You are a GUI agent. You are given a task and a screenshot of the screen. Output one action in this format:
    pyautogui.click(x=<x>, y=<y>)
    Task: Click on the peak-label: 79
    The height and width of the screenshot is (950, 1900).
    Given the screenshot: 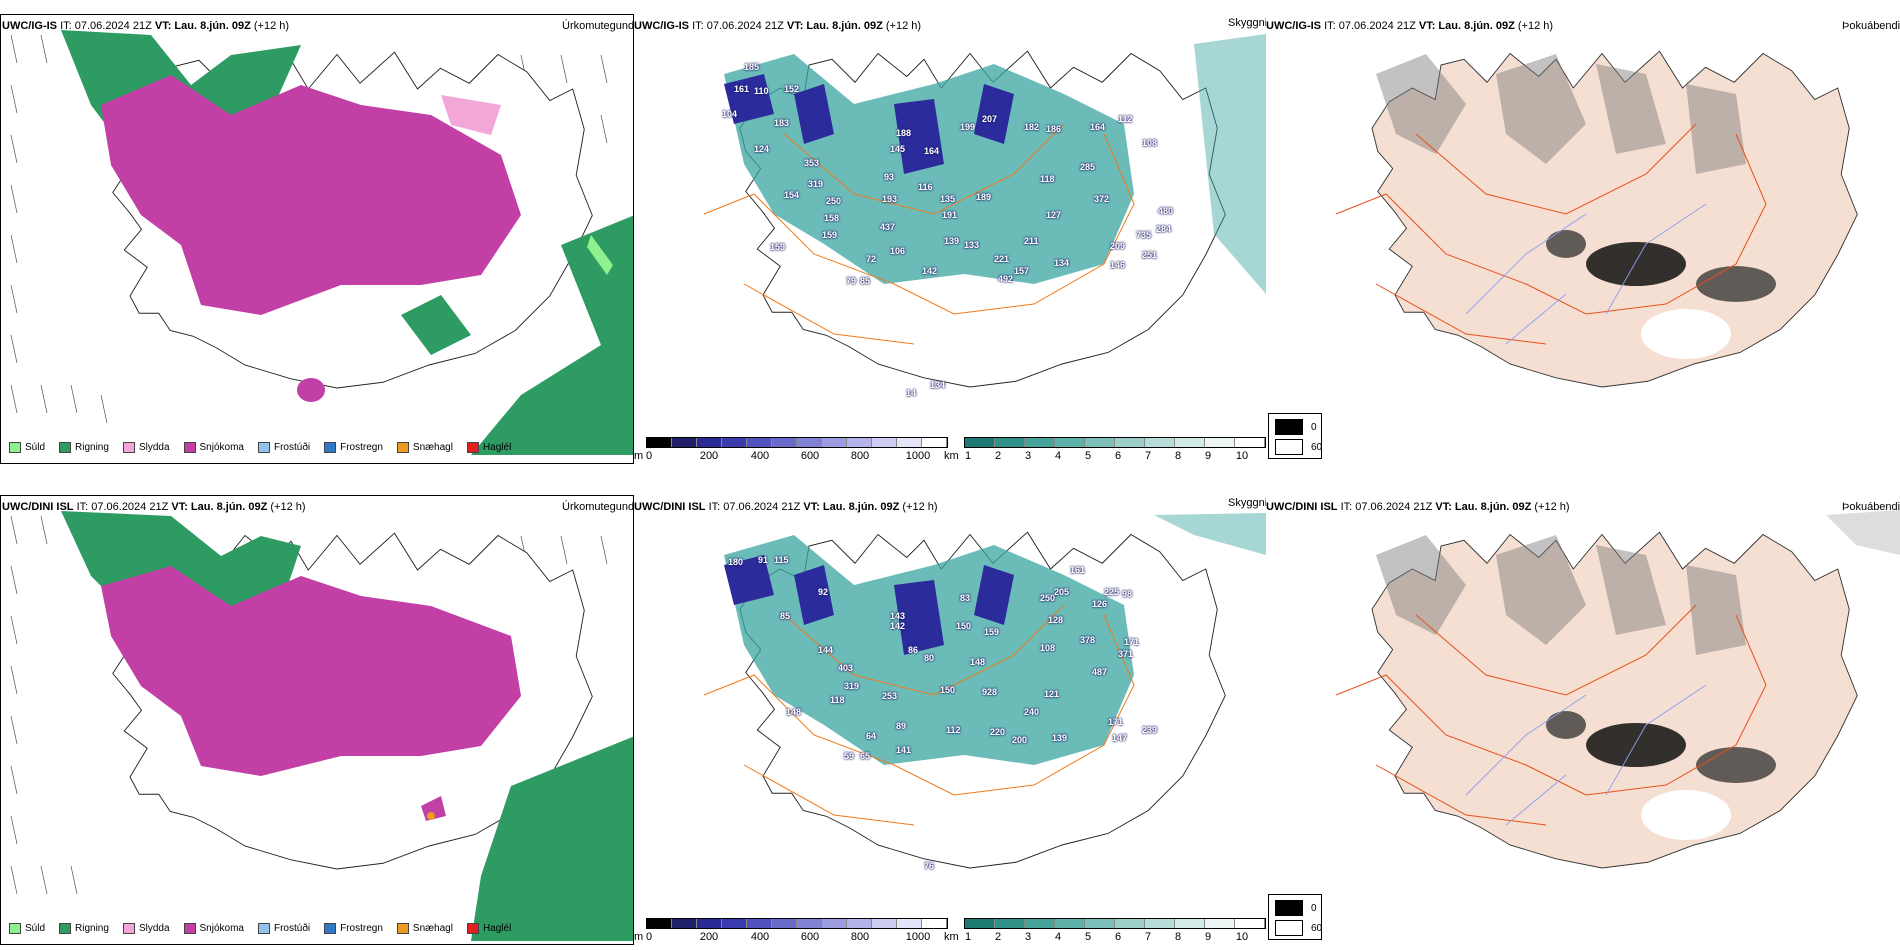 What is the action you would take?
    pyautogui.click(x=851, y=281)
    